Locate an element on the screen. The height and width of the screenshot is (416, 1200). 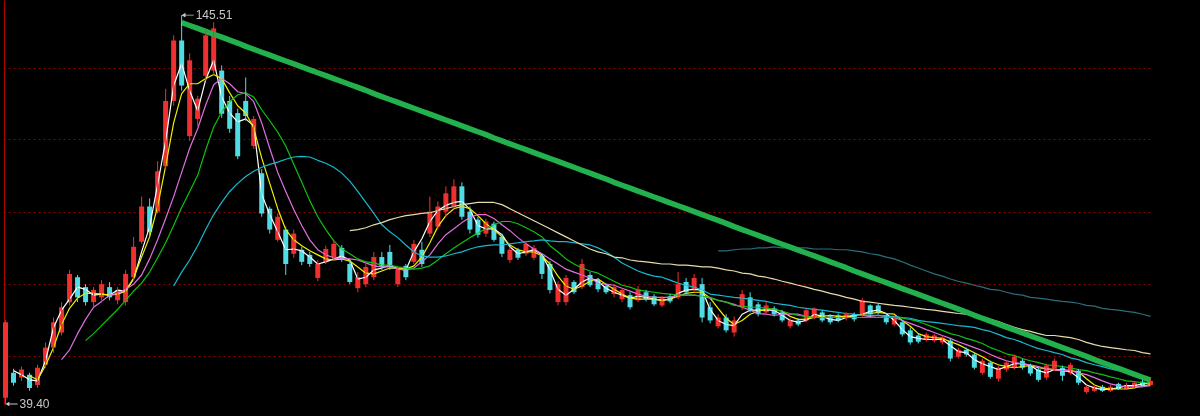
annotation: 145.51 is located at coordinates (214, 15).